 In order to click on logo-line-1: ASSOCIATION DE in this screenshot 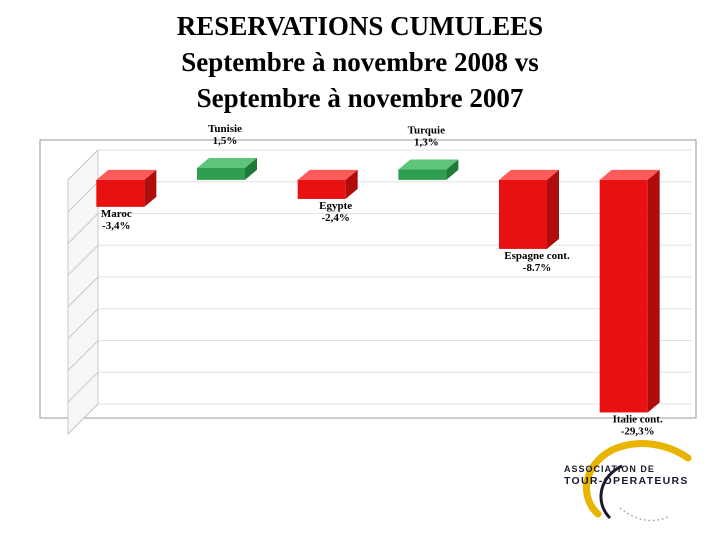, I will do `click(609, 469)`.